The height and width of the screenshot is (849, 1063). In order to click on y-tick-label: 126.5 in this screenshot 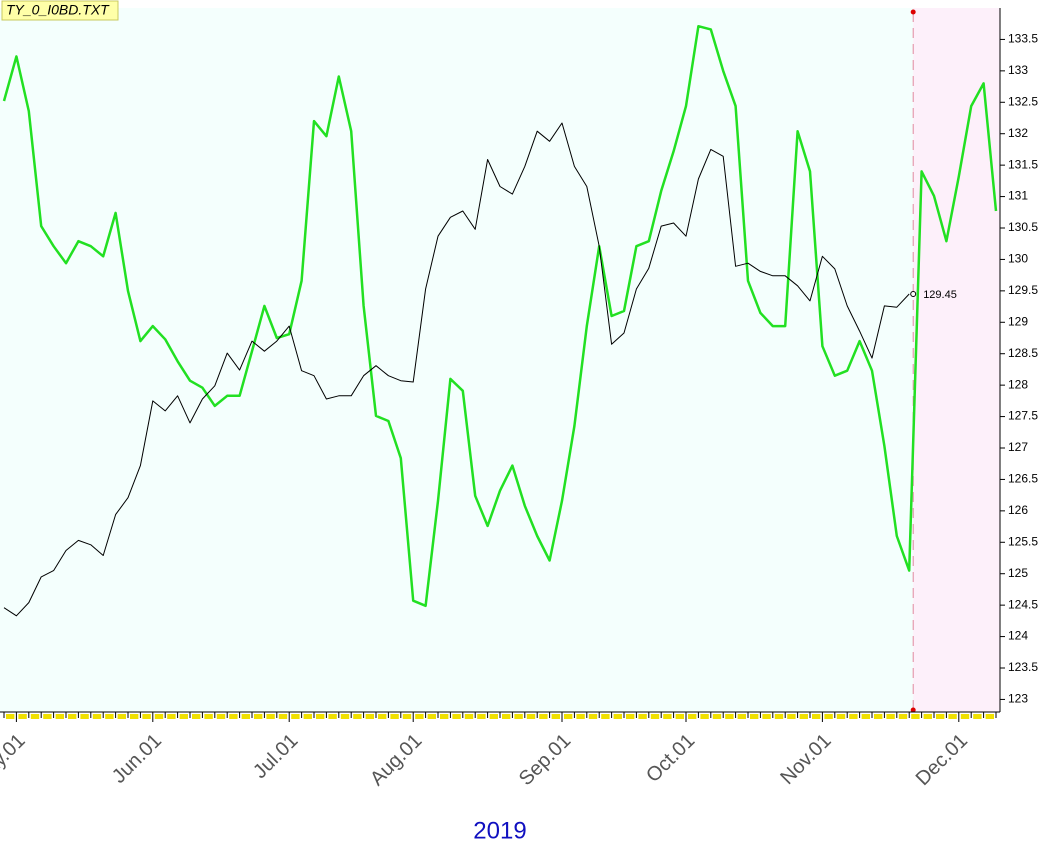, I will do `click(1023, 479)`.